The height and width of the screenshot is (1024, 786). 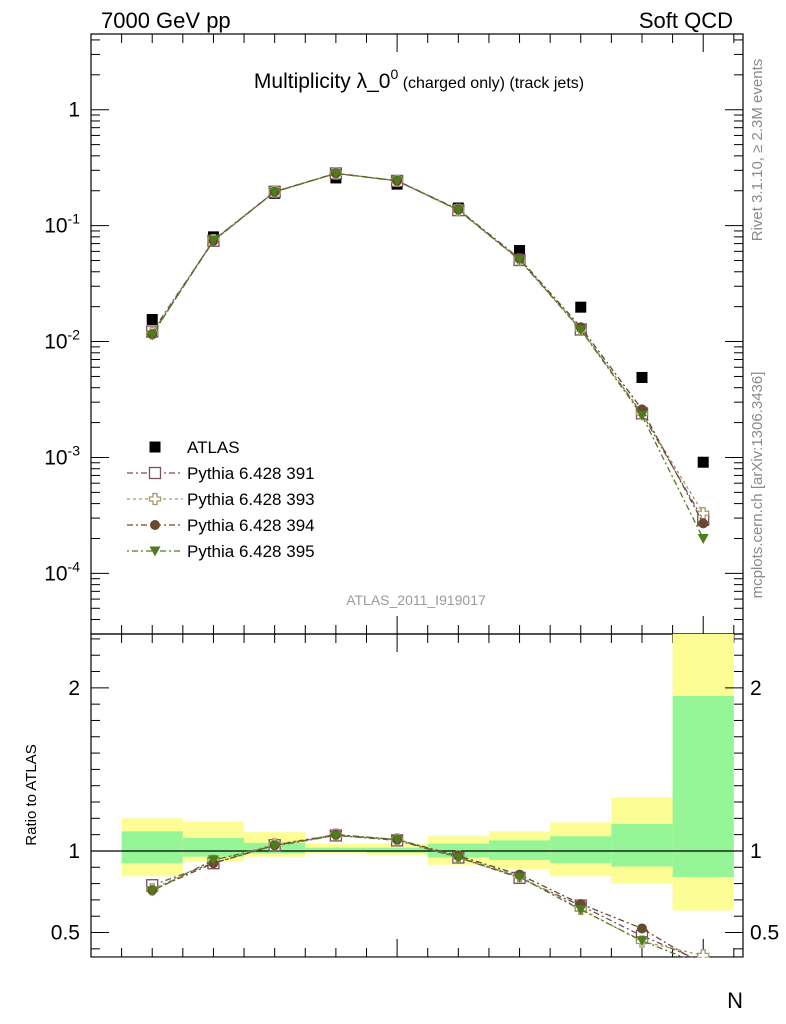 What do you see at coordinates (65, 933) in the screenshot?
I see `y-tick-label-left: 0.5` at bounding box center [65, 933].